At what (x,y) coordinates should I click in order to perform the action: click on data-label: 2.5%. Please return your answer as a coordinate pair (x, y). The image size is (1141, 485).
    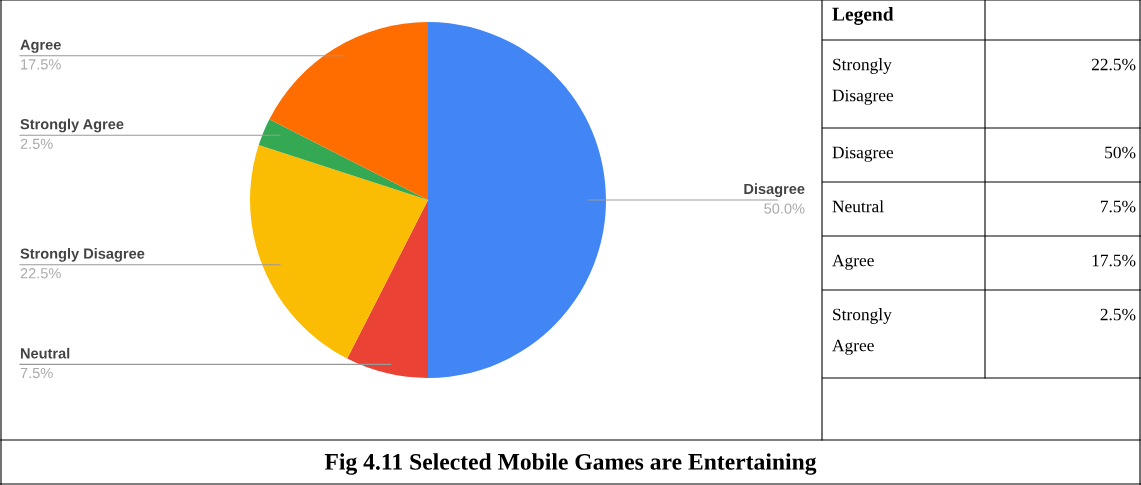
    Looking at the image, I should click on (36, 143).